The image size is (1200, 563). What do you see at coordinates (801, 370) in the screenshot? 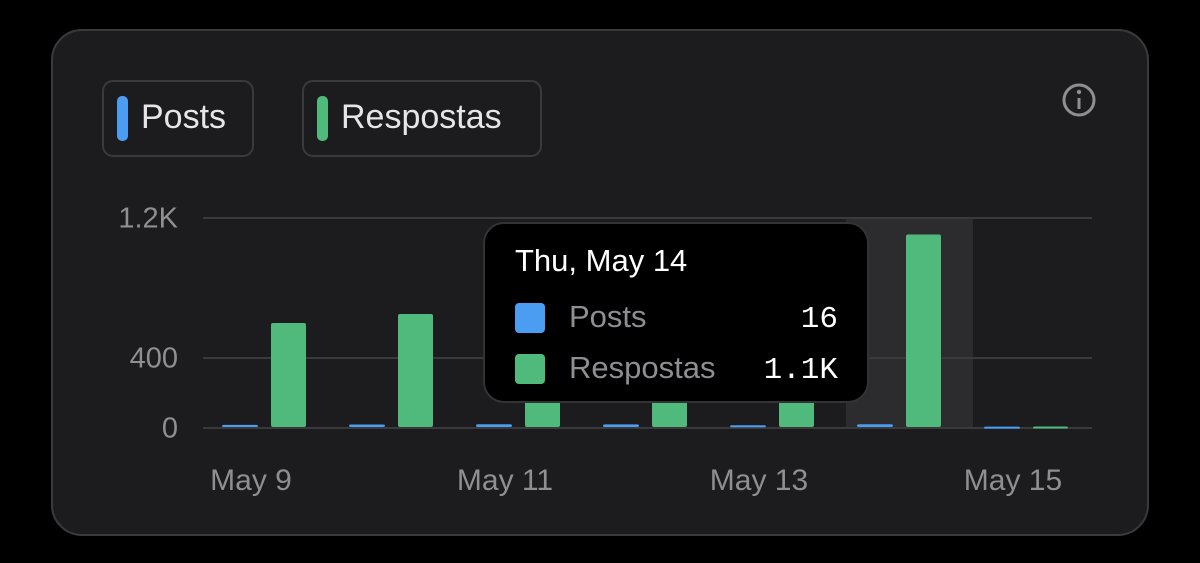
I see `tooltip-value: 1.1K` at bounding box center [801, 370].